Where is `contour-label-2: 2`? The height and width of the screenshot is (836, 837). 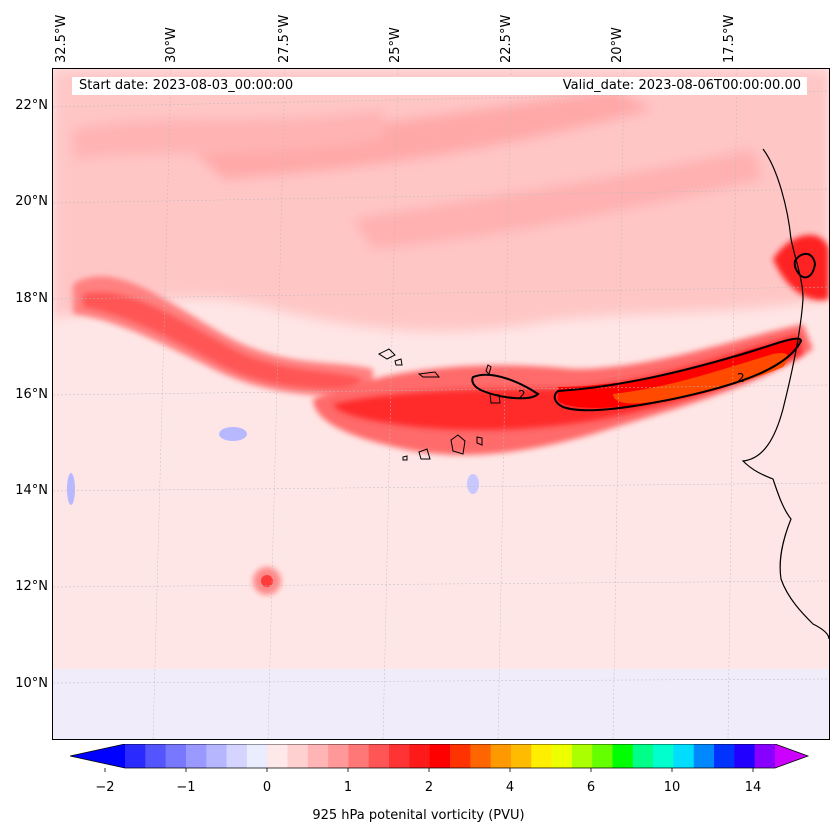 contour-label-2: 2 is located at coordinates (741, 378).